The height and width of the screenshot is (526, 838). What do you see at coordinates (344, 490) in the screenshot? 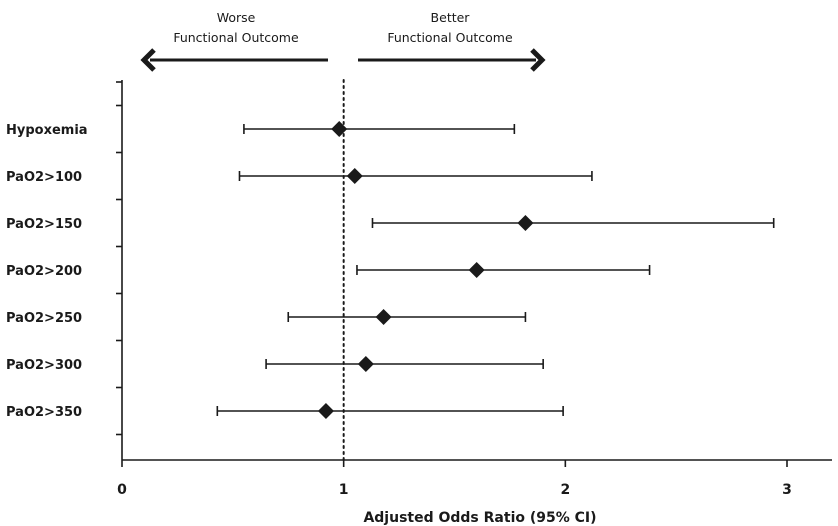
I see `x-tick-label: 1` at bounding box center [344, 490].